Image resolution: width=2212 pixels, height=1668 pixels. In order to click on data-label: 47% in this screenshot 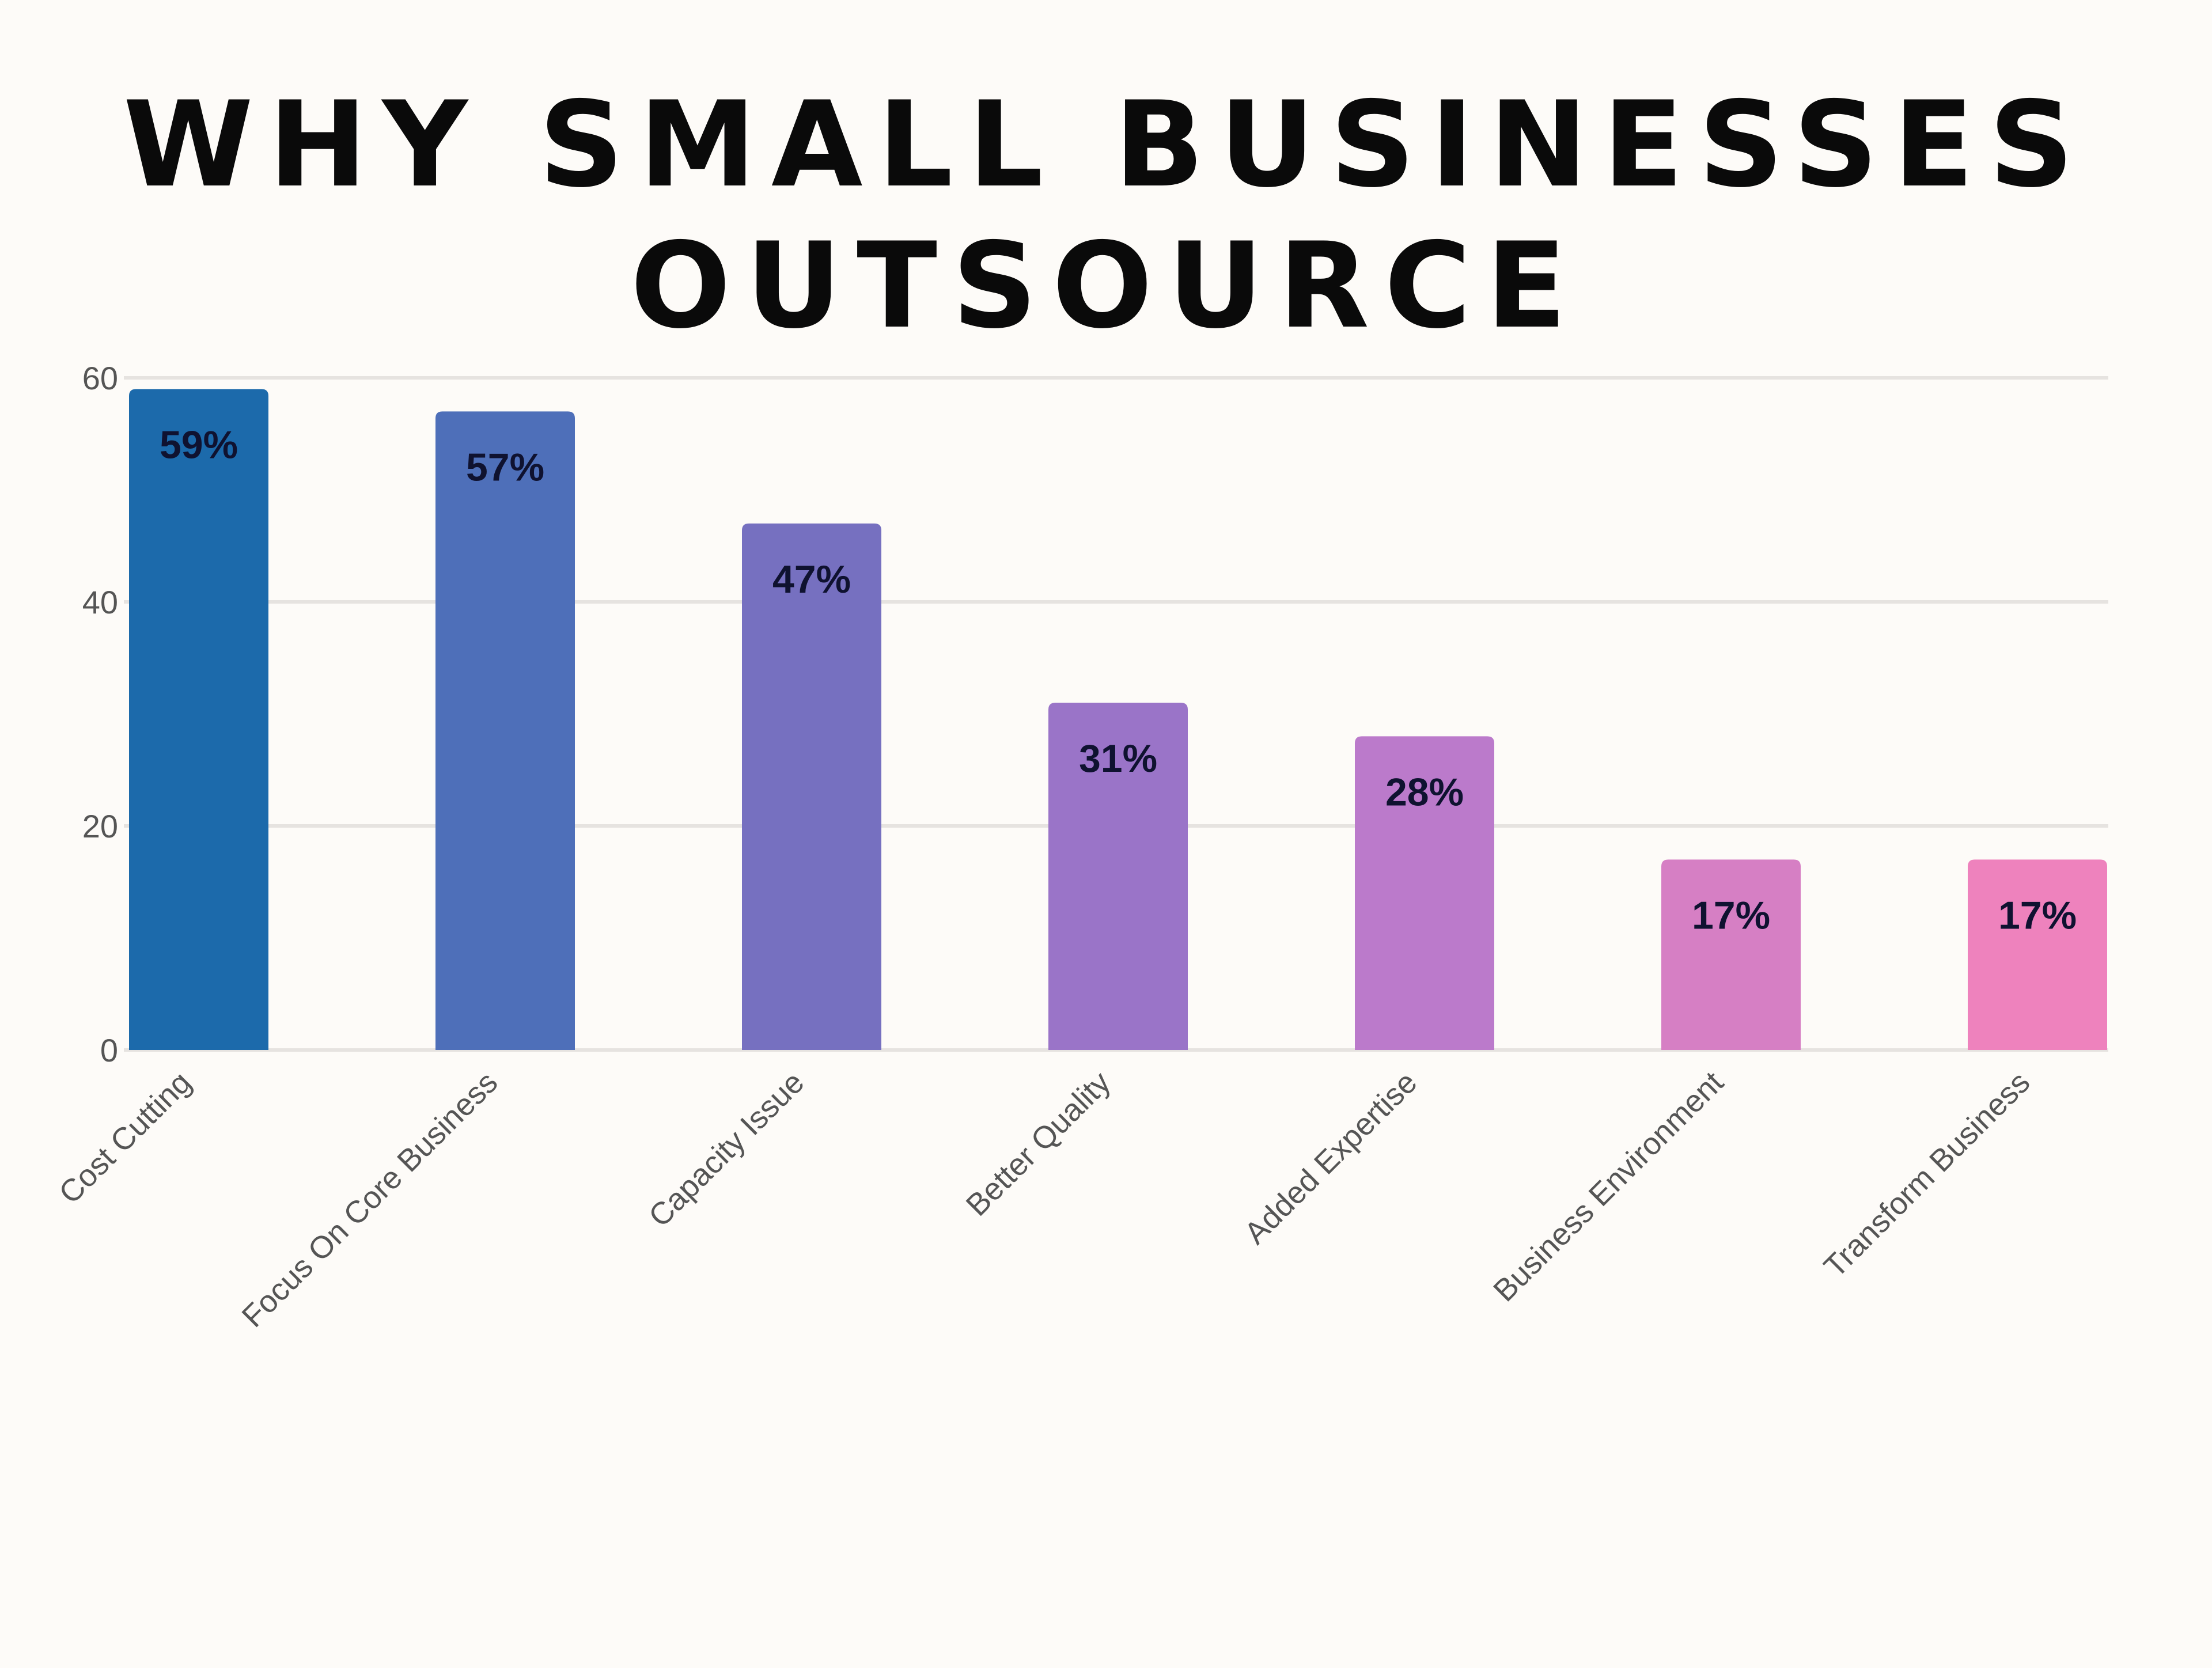, I will do `click(811, 579)`.